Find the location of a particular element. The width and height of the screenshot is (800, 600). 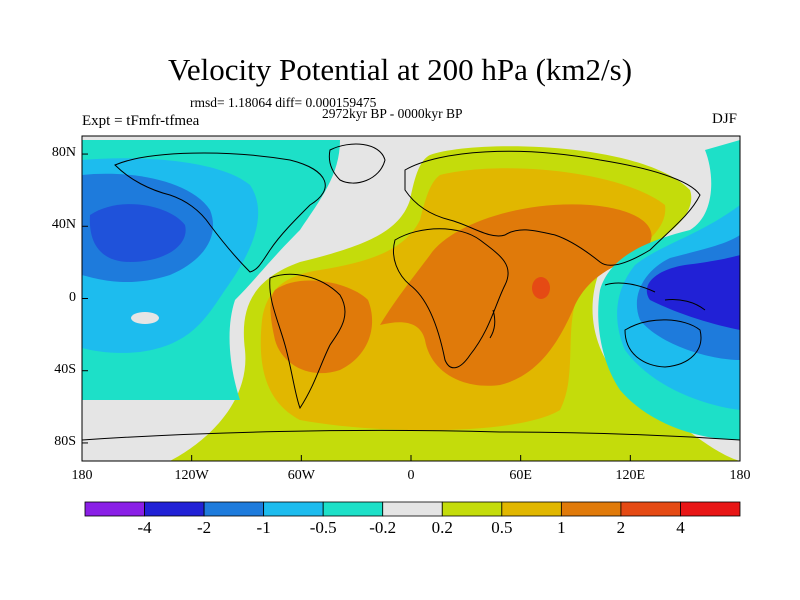

colorbar-label: -4 is located at coordinates (144, 527).